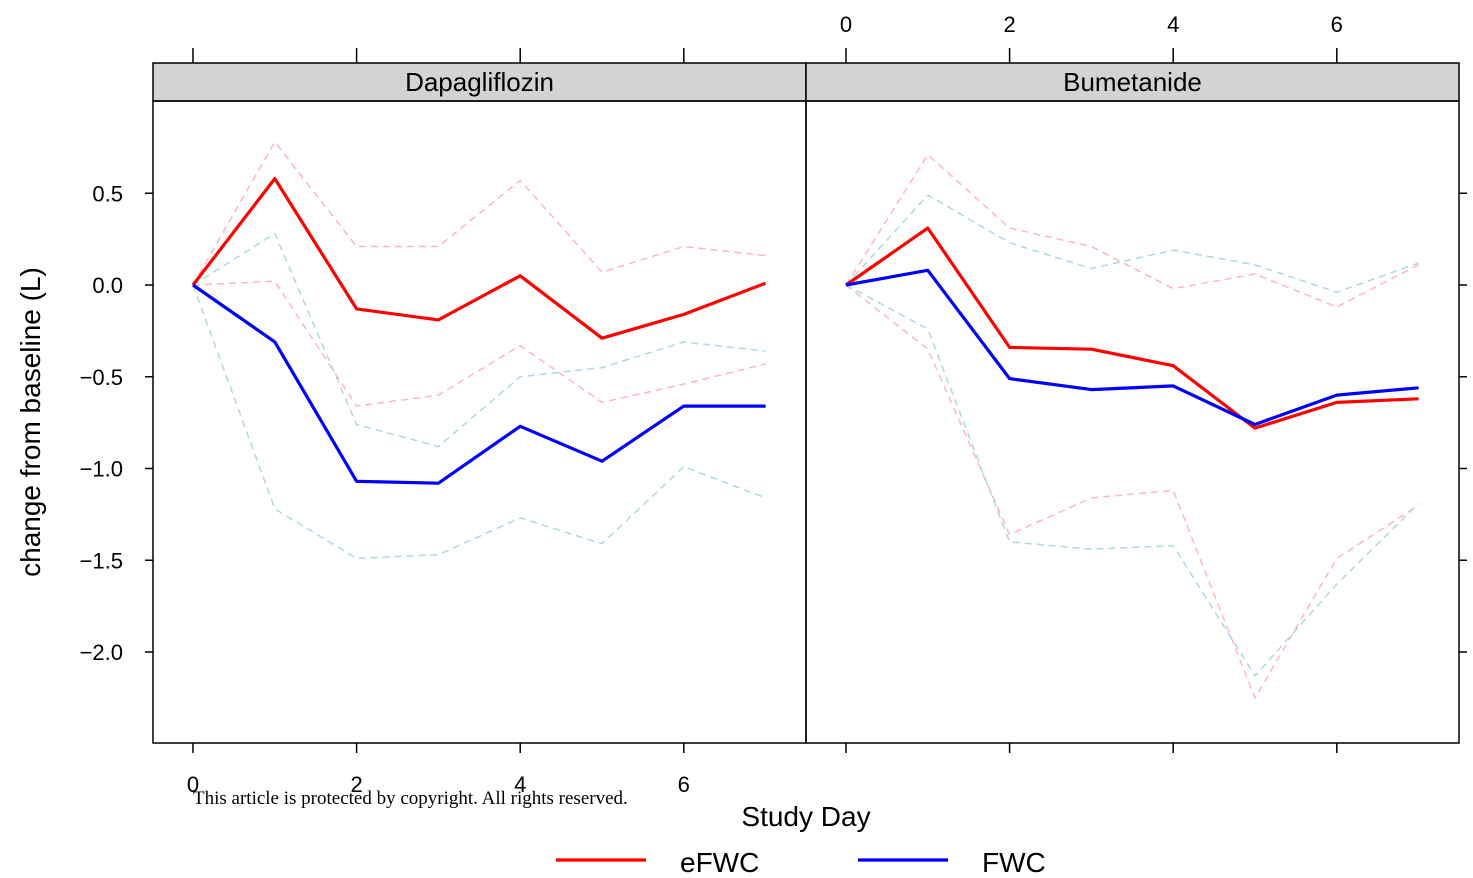 The height and width of the screenshot is (878, 1473). I want to click on legend-label-fwc: FWC, so click(1014, 862).